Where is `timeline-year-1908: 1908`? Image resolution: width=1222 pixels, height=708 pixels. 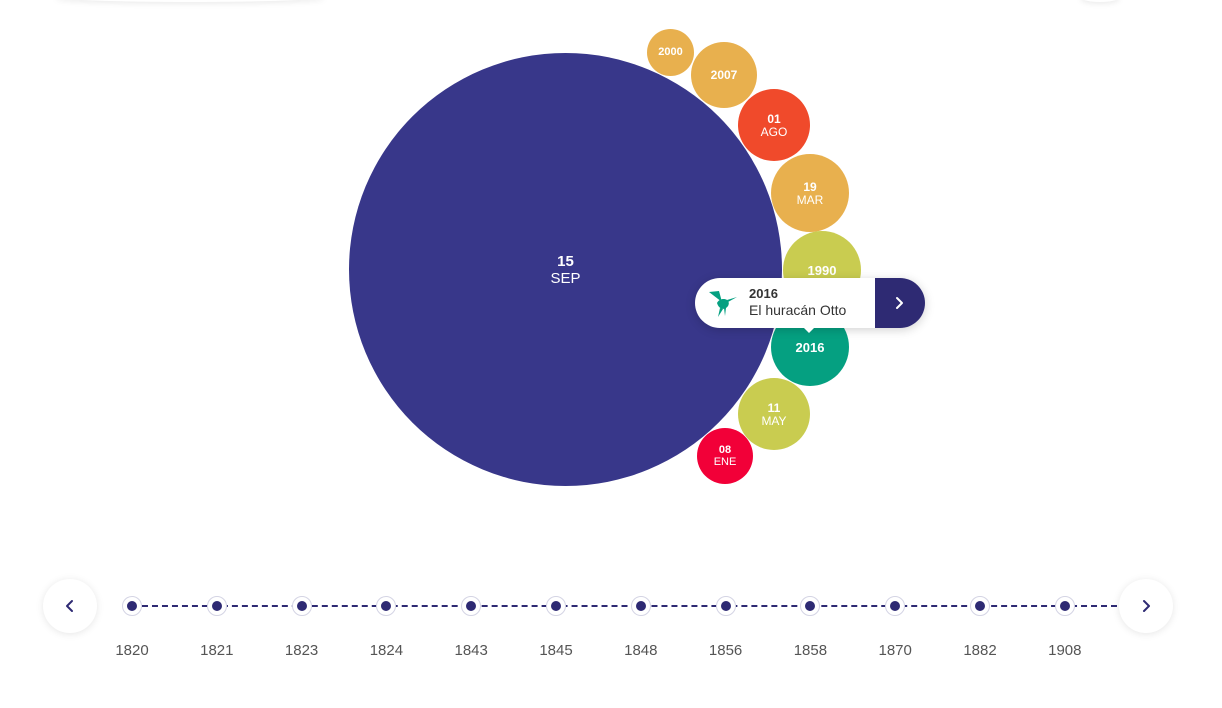 timeline-year-1908: 1908 is located at coordinates (1065, 650).